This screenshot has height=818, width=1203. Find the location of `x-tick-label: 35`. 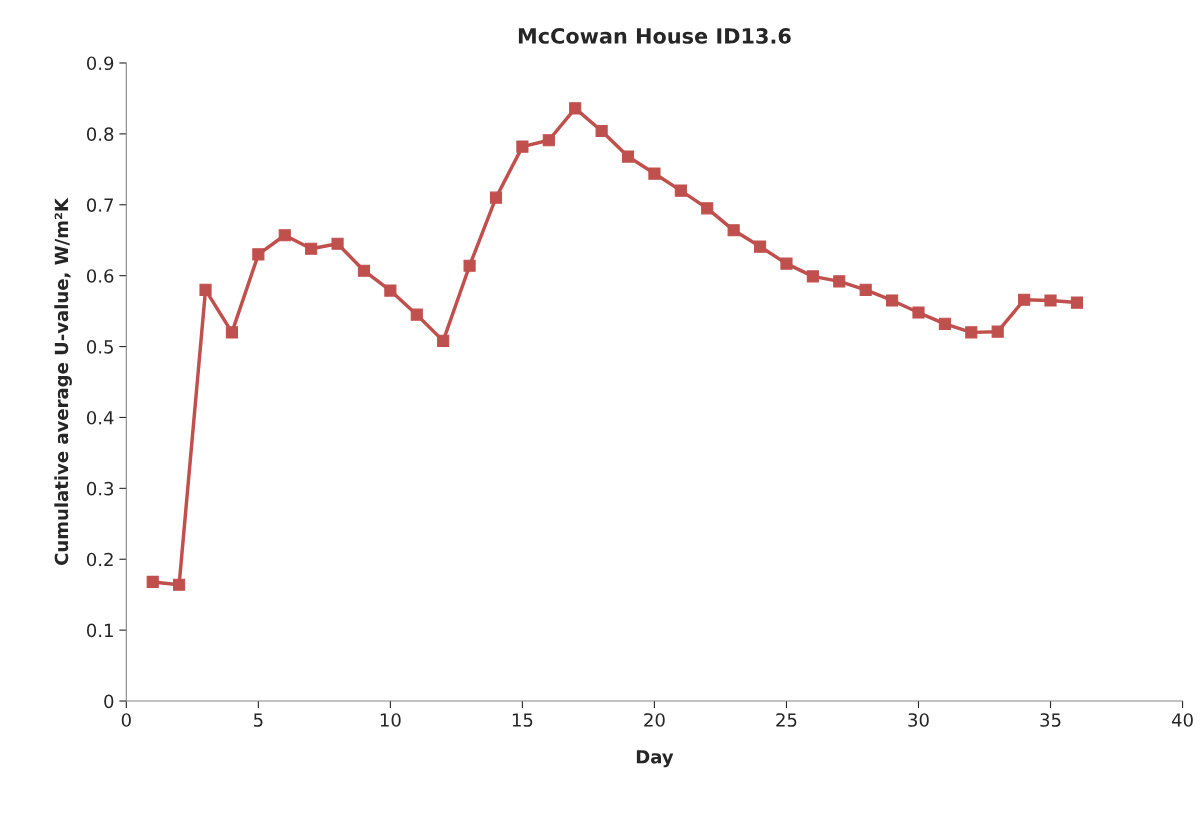

x-tick-label: 35 is located at coordinates (1050, 720).